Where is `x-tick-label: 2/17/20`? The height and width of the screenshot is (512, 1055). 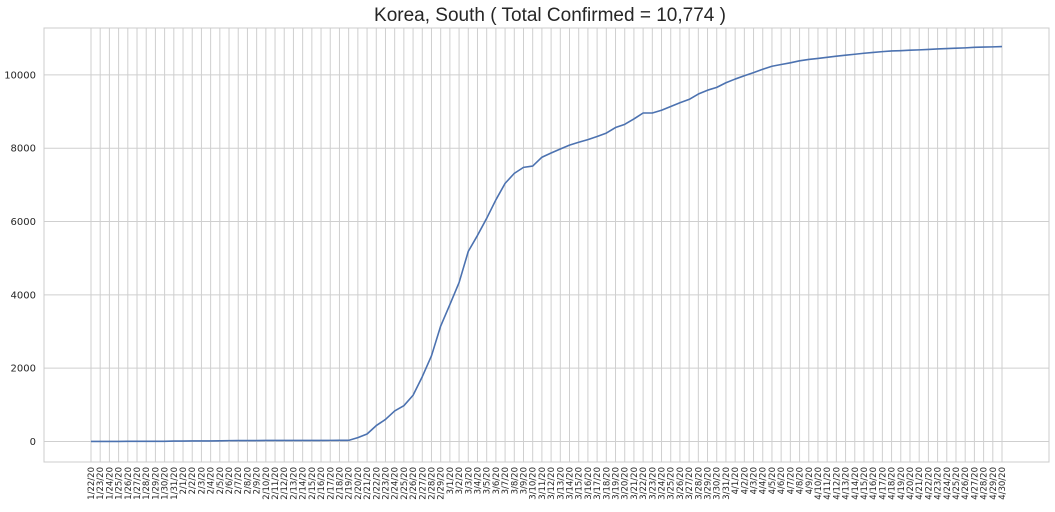 x-tick-label: 2/17/20 is located at coordinates (331, 483).